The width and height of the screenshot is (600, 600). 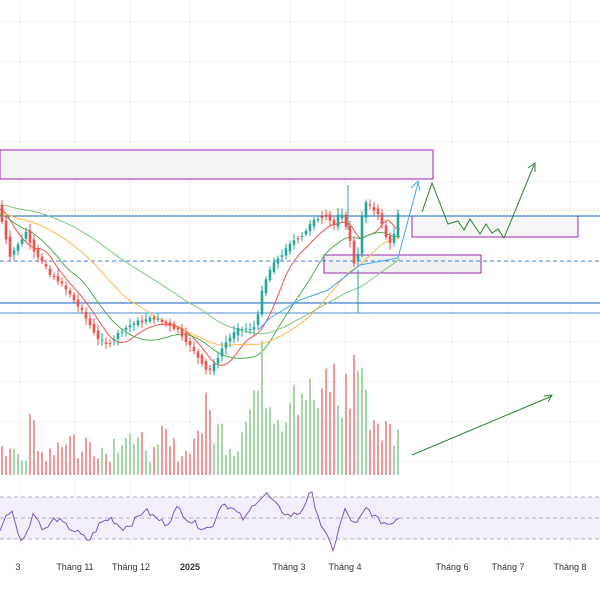 I want to click on rsi-band, so click(x=300, y=518).